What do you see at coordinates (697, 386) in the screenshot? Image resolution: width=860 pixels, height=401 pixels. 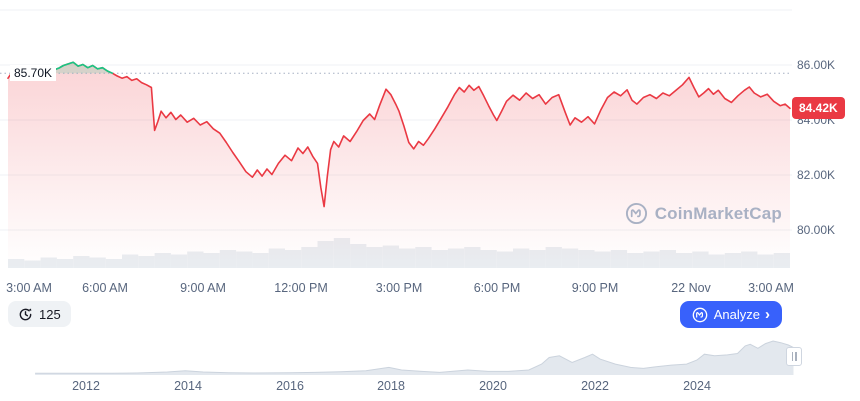 I see `year-label: 2024` at bounding box center [697, 386].